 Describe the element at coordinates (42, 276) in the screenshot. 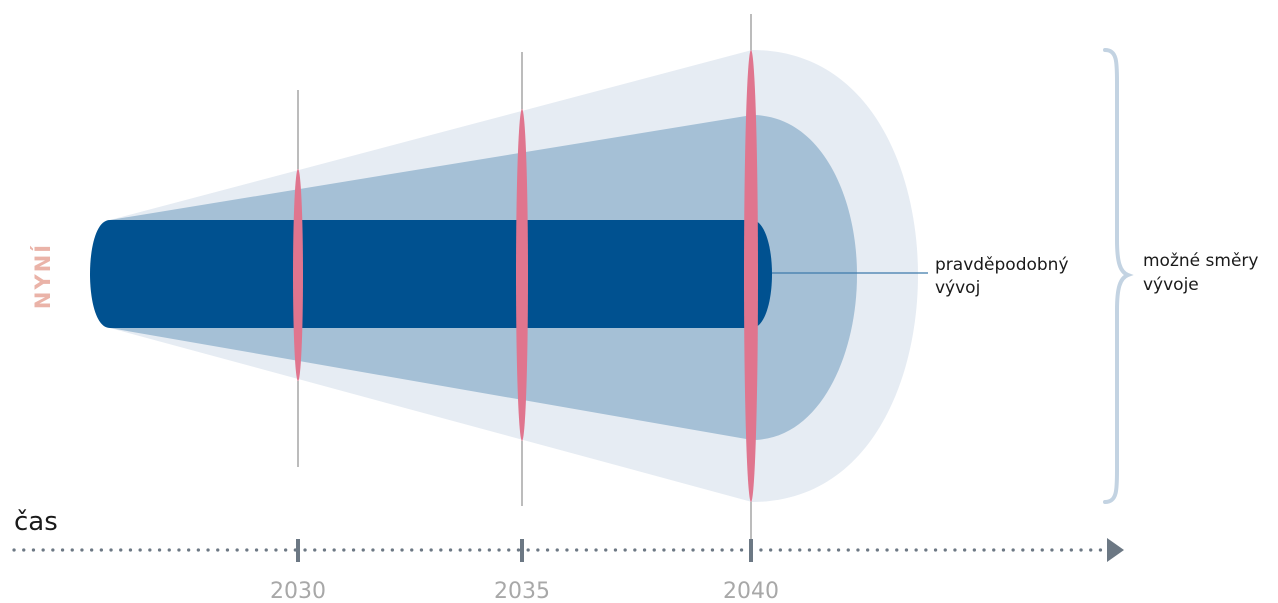

I see `now-label: NYNÍ` at that location.